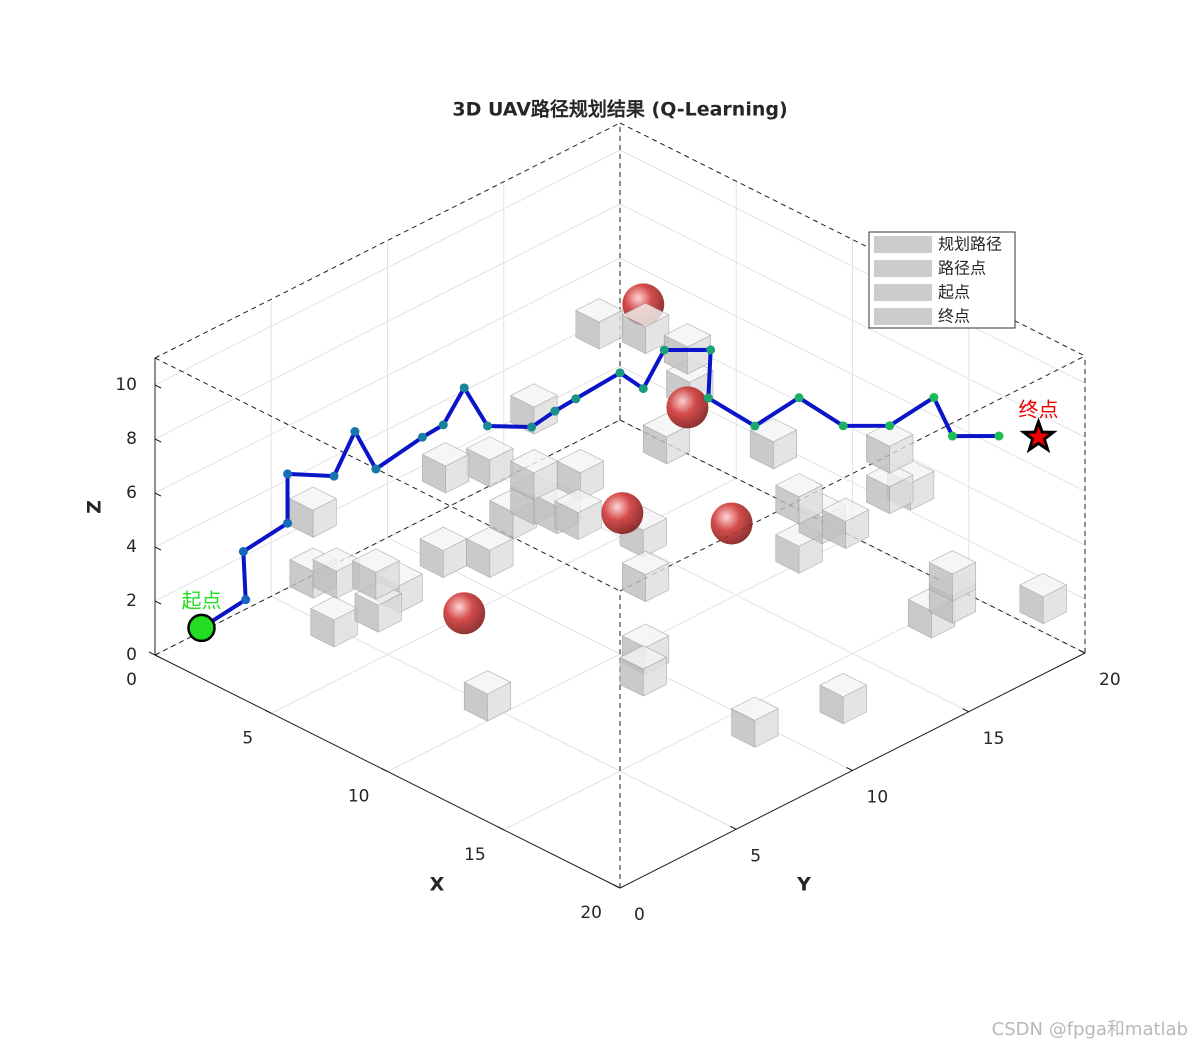  What do you see at coordinates (1038, 436) in the screenshot?
I see `end-marker-core` at bounding box center [1038, 436].